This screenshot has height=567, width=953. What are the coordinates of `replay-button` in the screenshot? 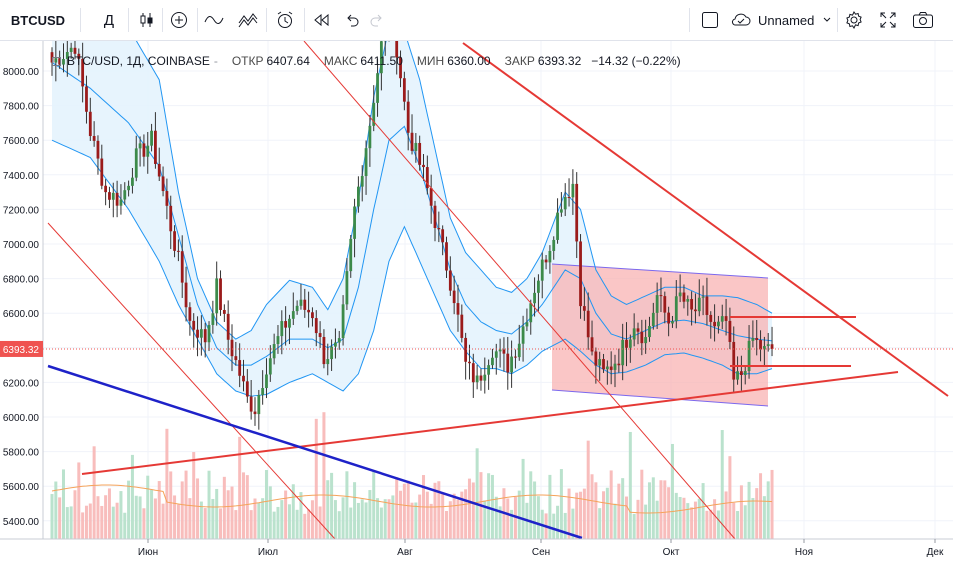 It's located at (321, 20).